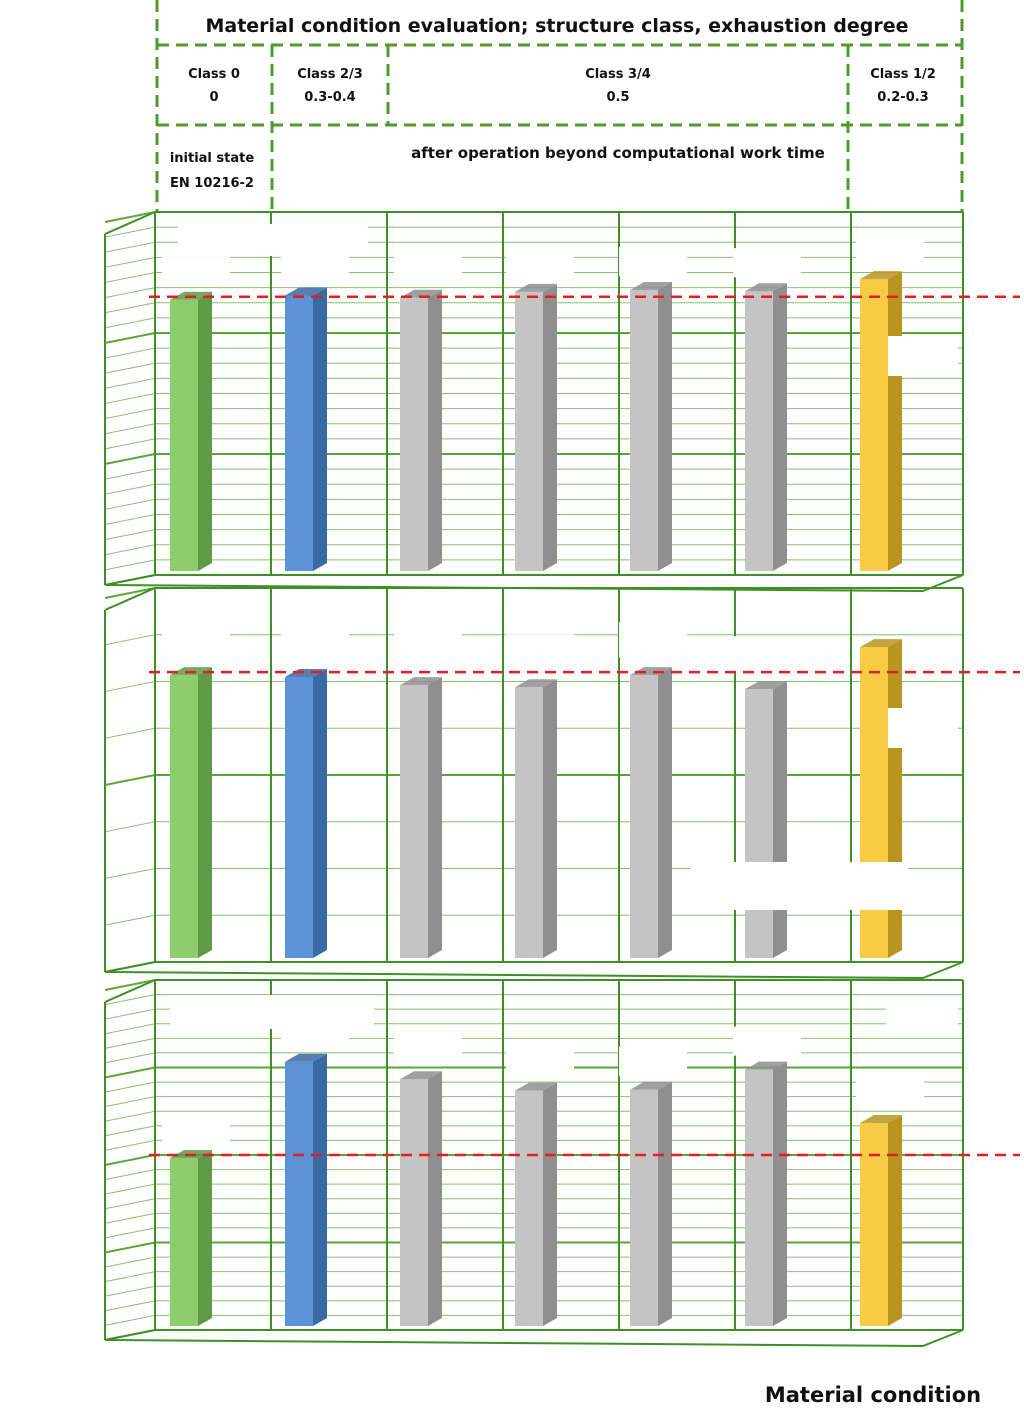 This screenshot has width=1024, height=1409. I want to click on header-dashed-lines, so click(559, 106).